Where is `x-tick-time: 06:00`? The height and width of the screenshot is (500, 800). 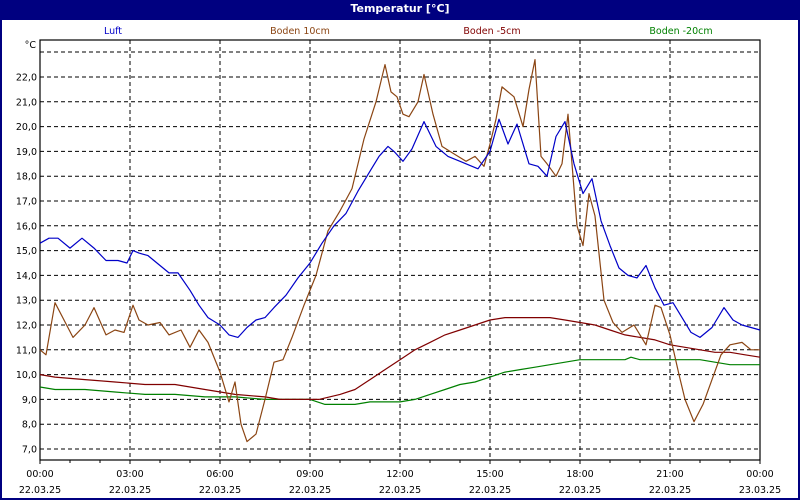 x-tick-time: 06:00 is located at coordinates (219, 474).